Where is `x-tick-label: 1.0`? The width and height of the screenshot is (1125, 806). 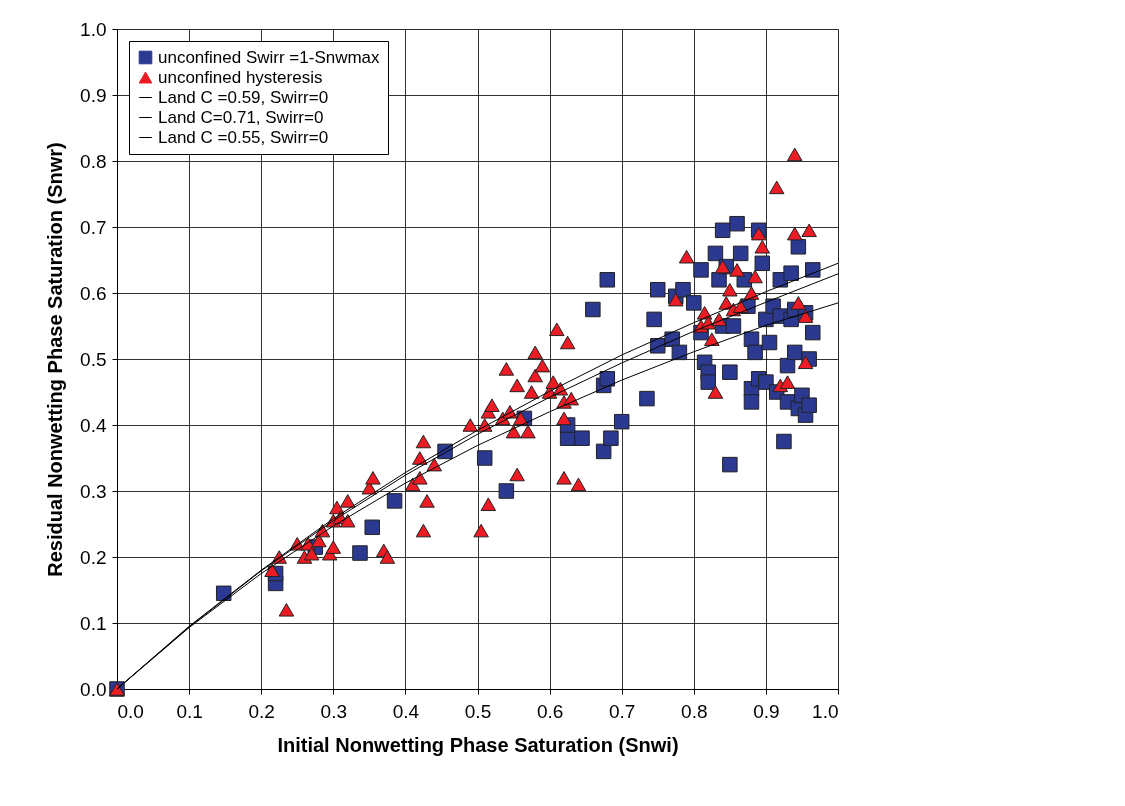 x-tick-label: 1.0 is located at coordinates (825, 711).